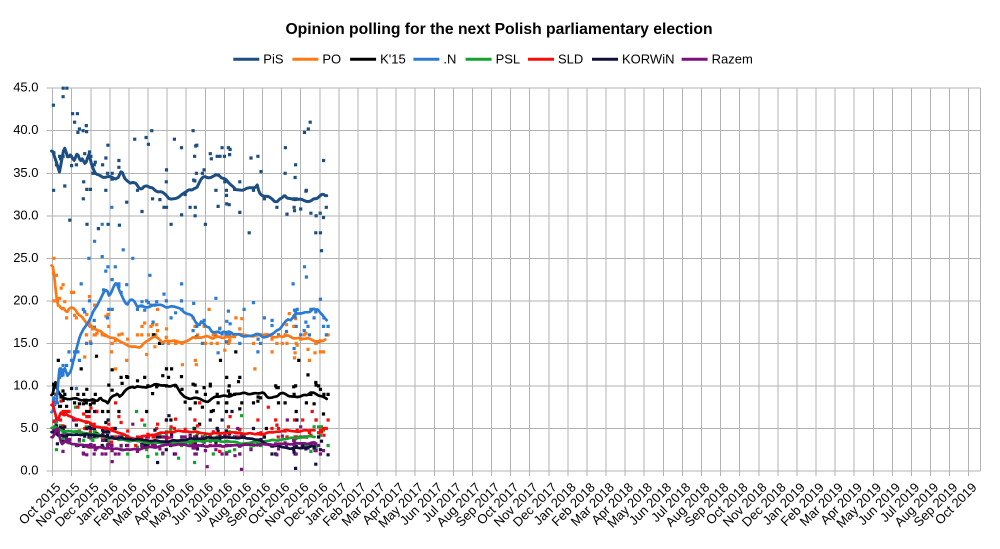  What do you see at coordinates (25, 384) in the screenshot?
I see `svg-text: 10.0` at bounding box center [25, 384].